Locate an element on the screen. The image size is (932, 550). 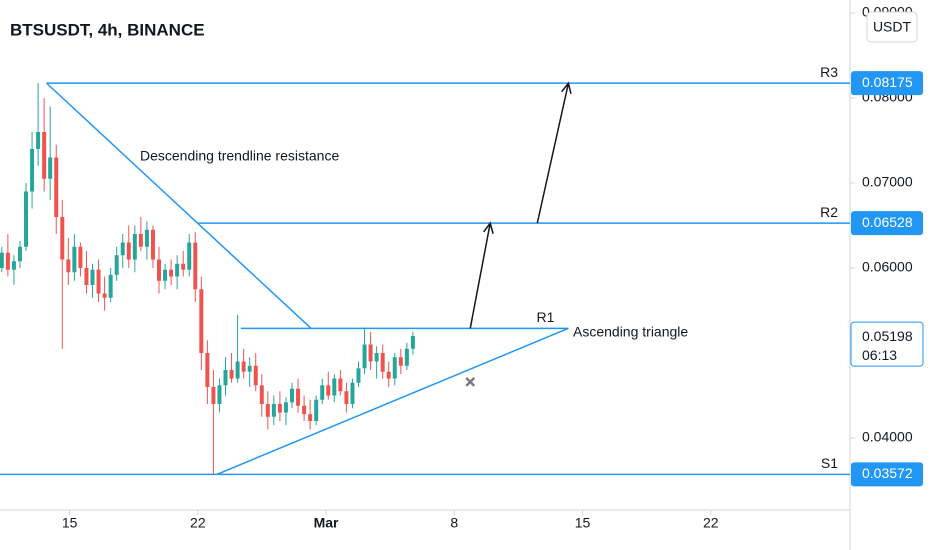
y-tick-label: 0.04000 is located at coordinates (887, 437).